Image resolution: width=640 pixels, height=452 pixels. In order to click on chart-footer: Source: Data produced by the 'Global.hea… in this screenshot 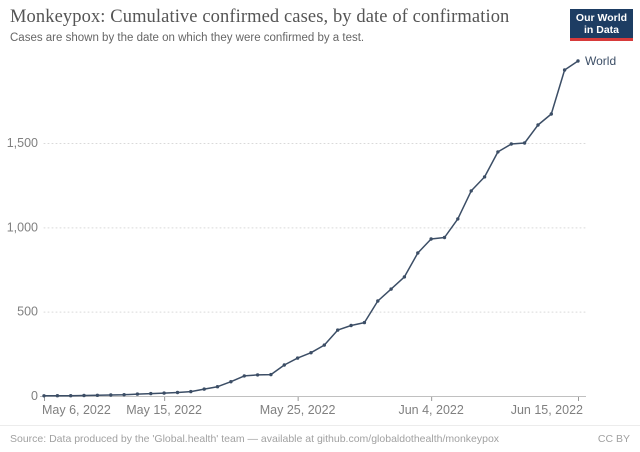, I will do `click(320, 438)`.